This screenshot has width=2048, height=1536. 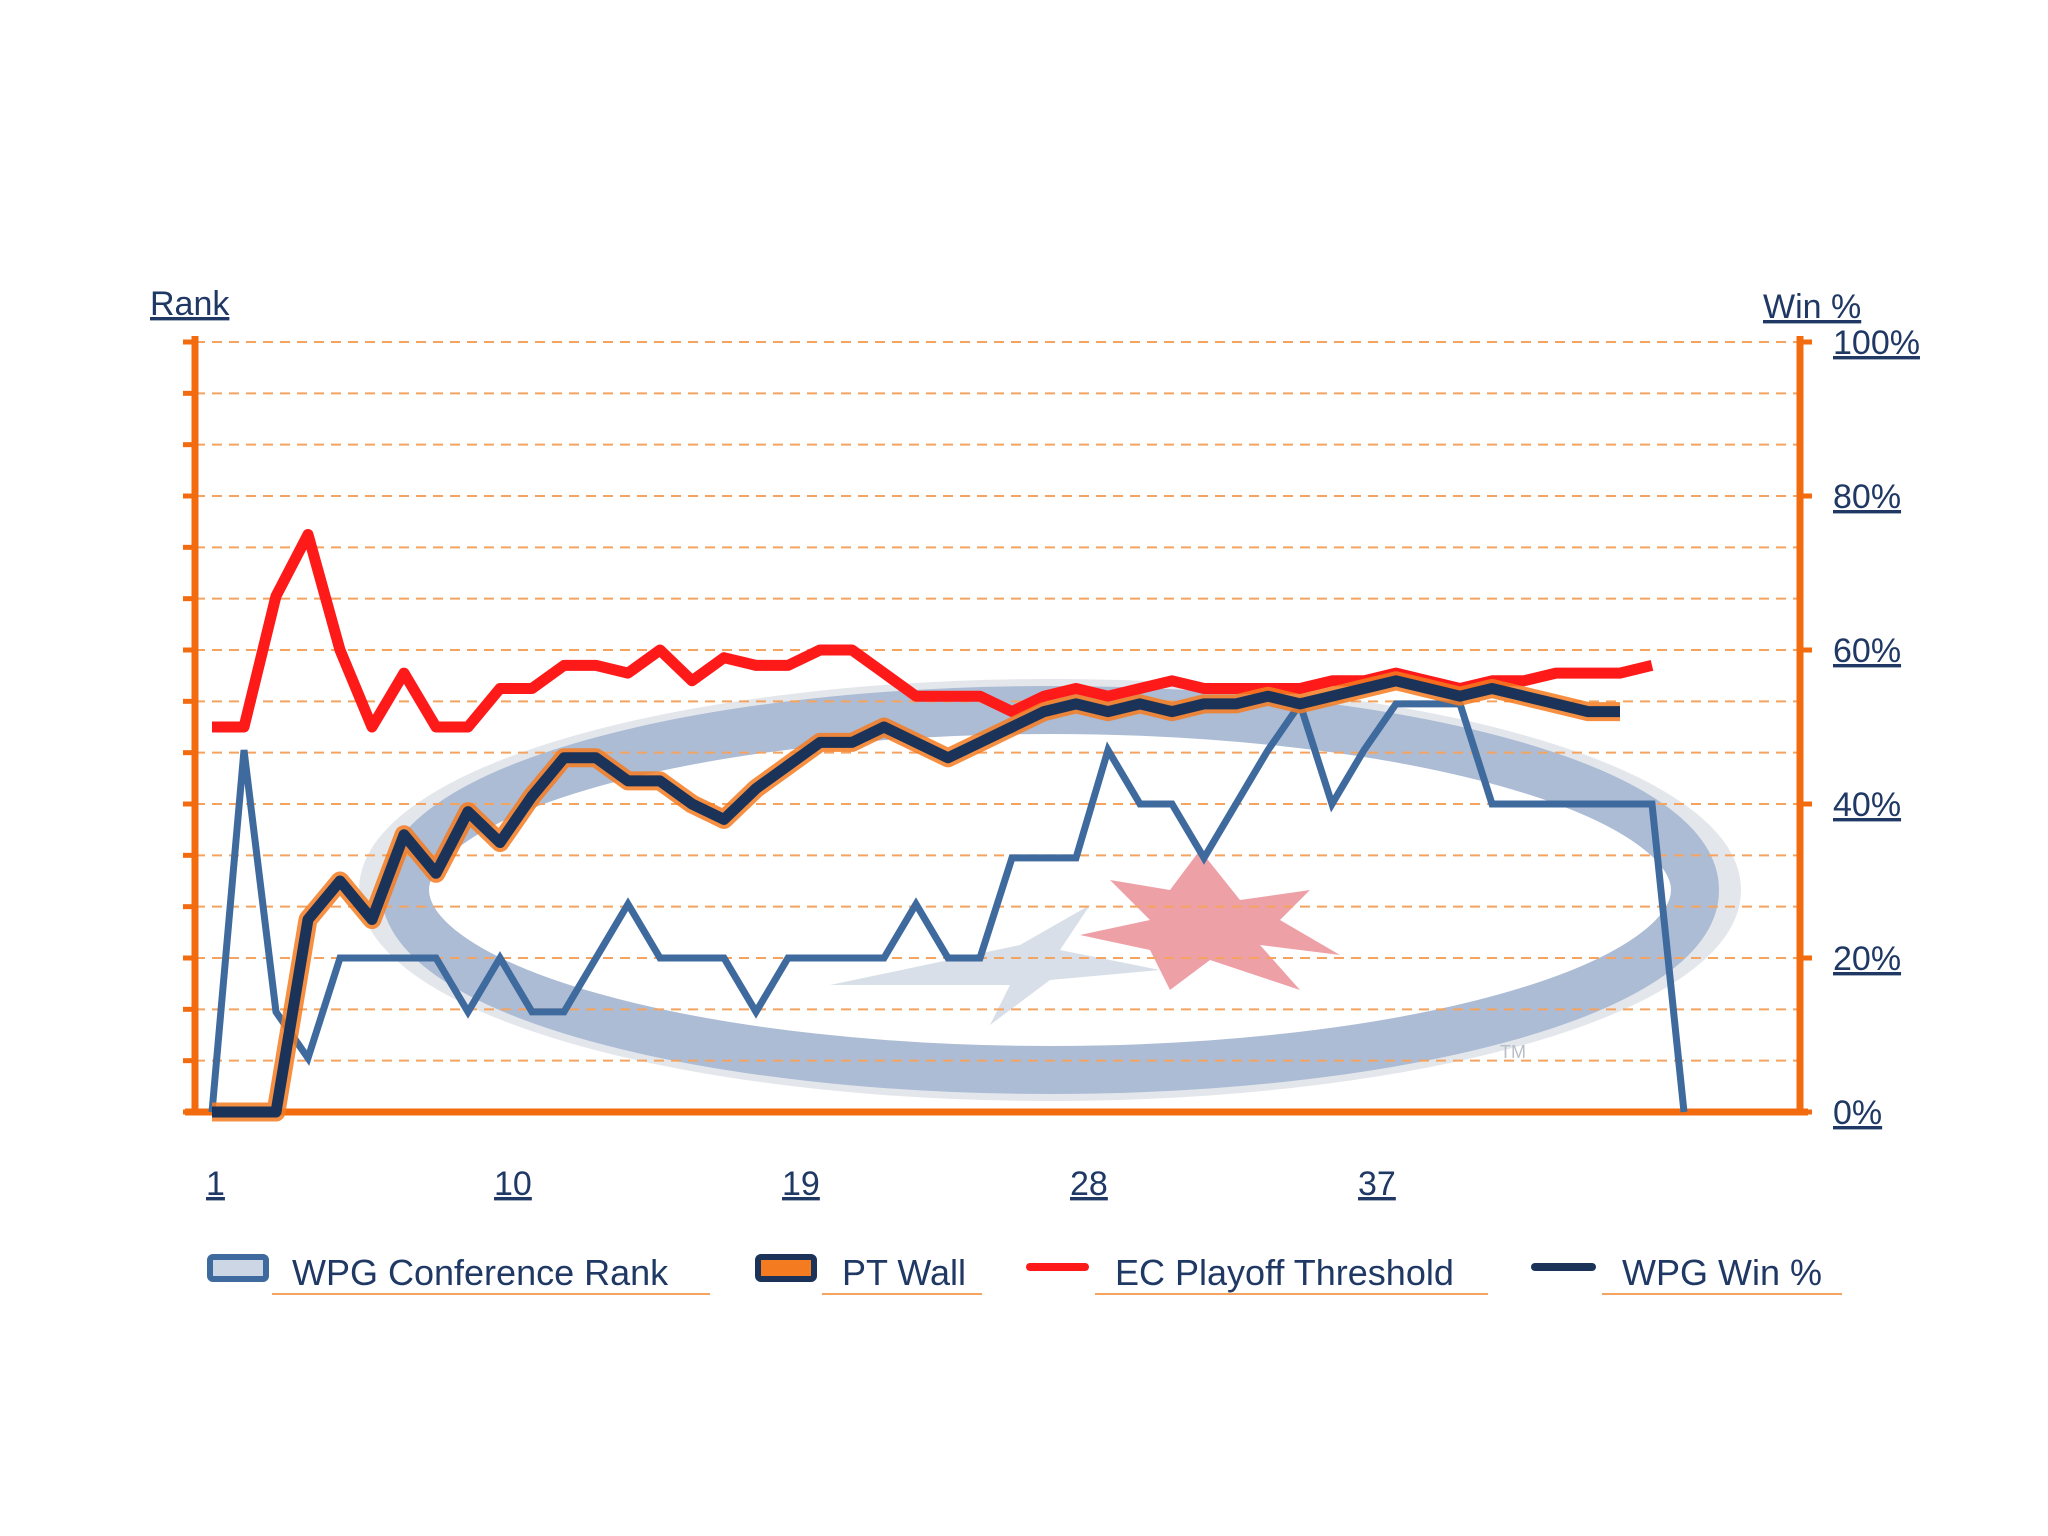 I want to click on pt-wall-swatch-icon, so click(x=786, y=1268).